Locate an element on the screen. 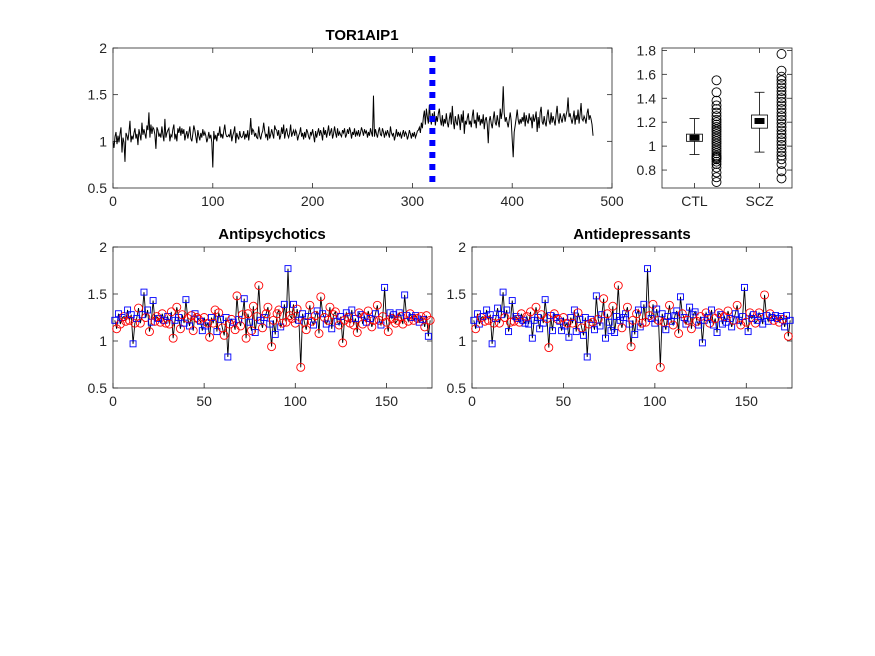 The height and width of the screenshot is (656, 875). antidepressants-chart: Antidepressants 0 50 100 150 0.5 1 1.5 2 is located at coordinates (620, 317).